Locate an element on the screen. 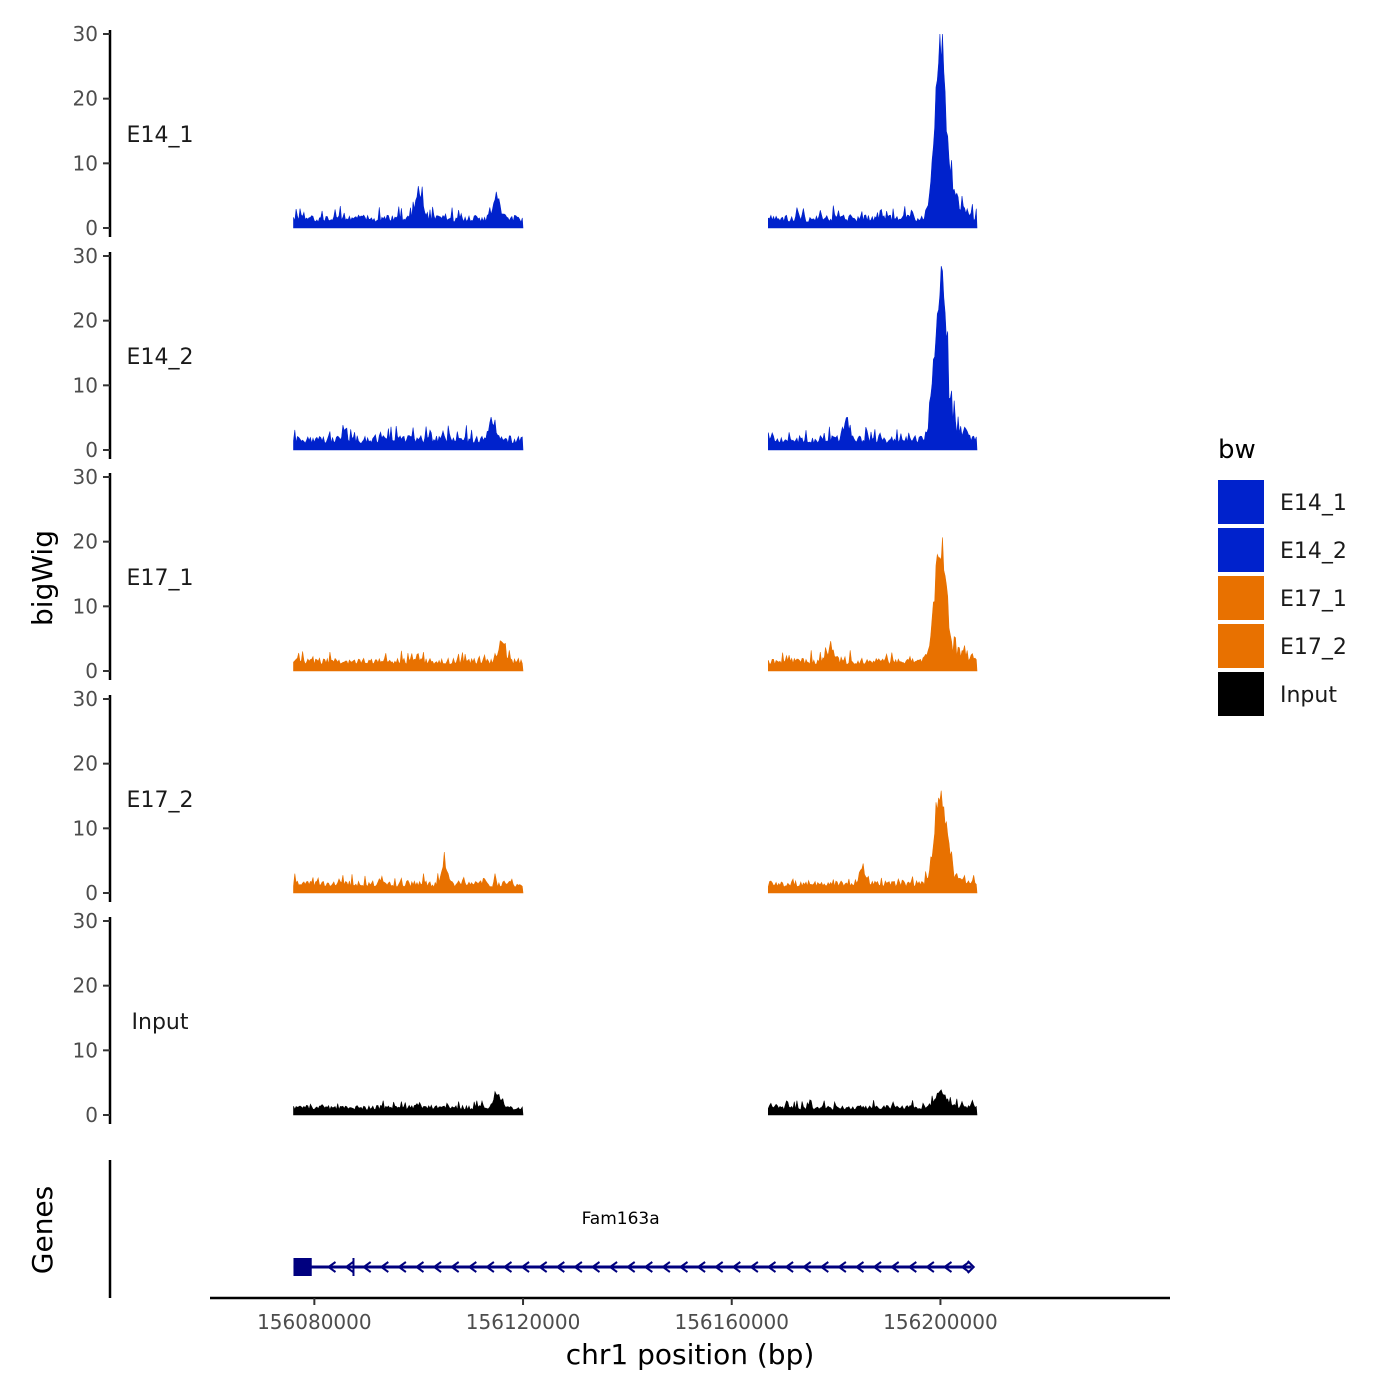 The image size is (1400, 1400). legend-label: E17_1 is located at coordinates (1313, 599).